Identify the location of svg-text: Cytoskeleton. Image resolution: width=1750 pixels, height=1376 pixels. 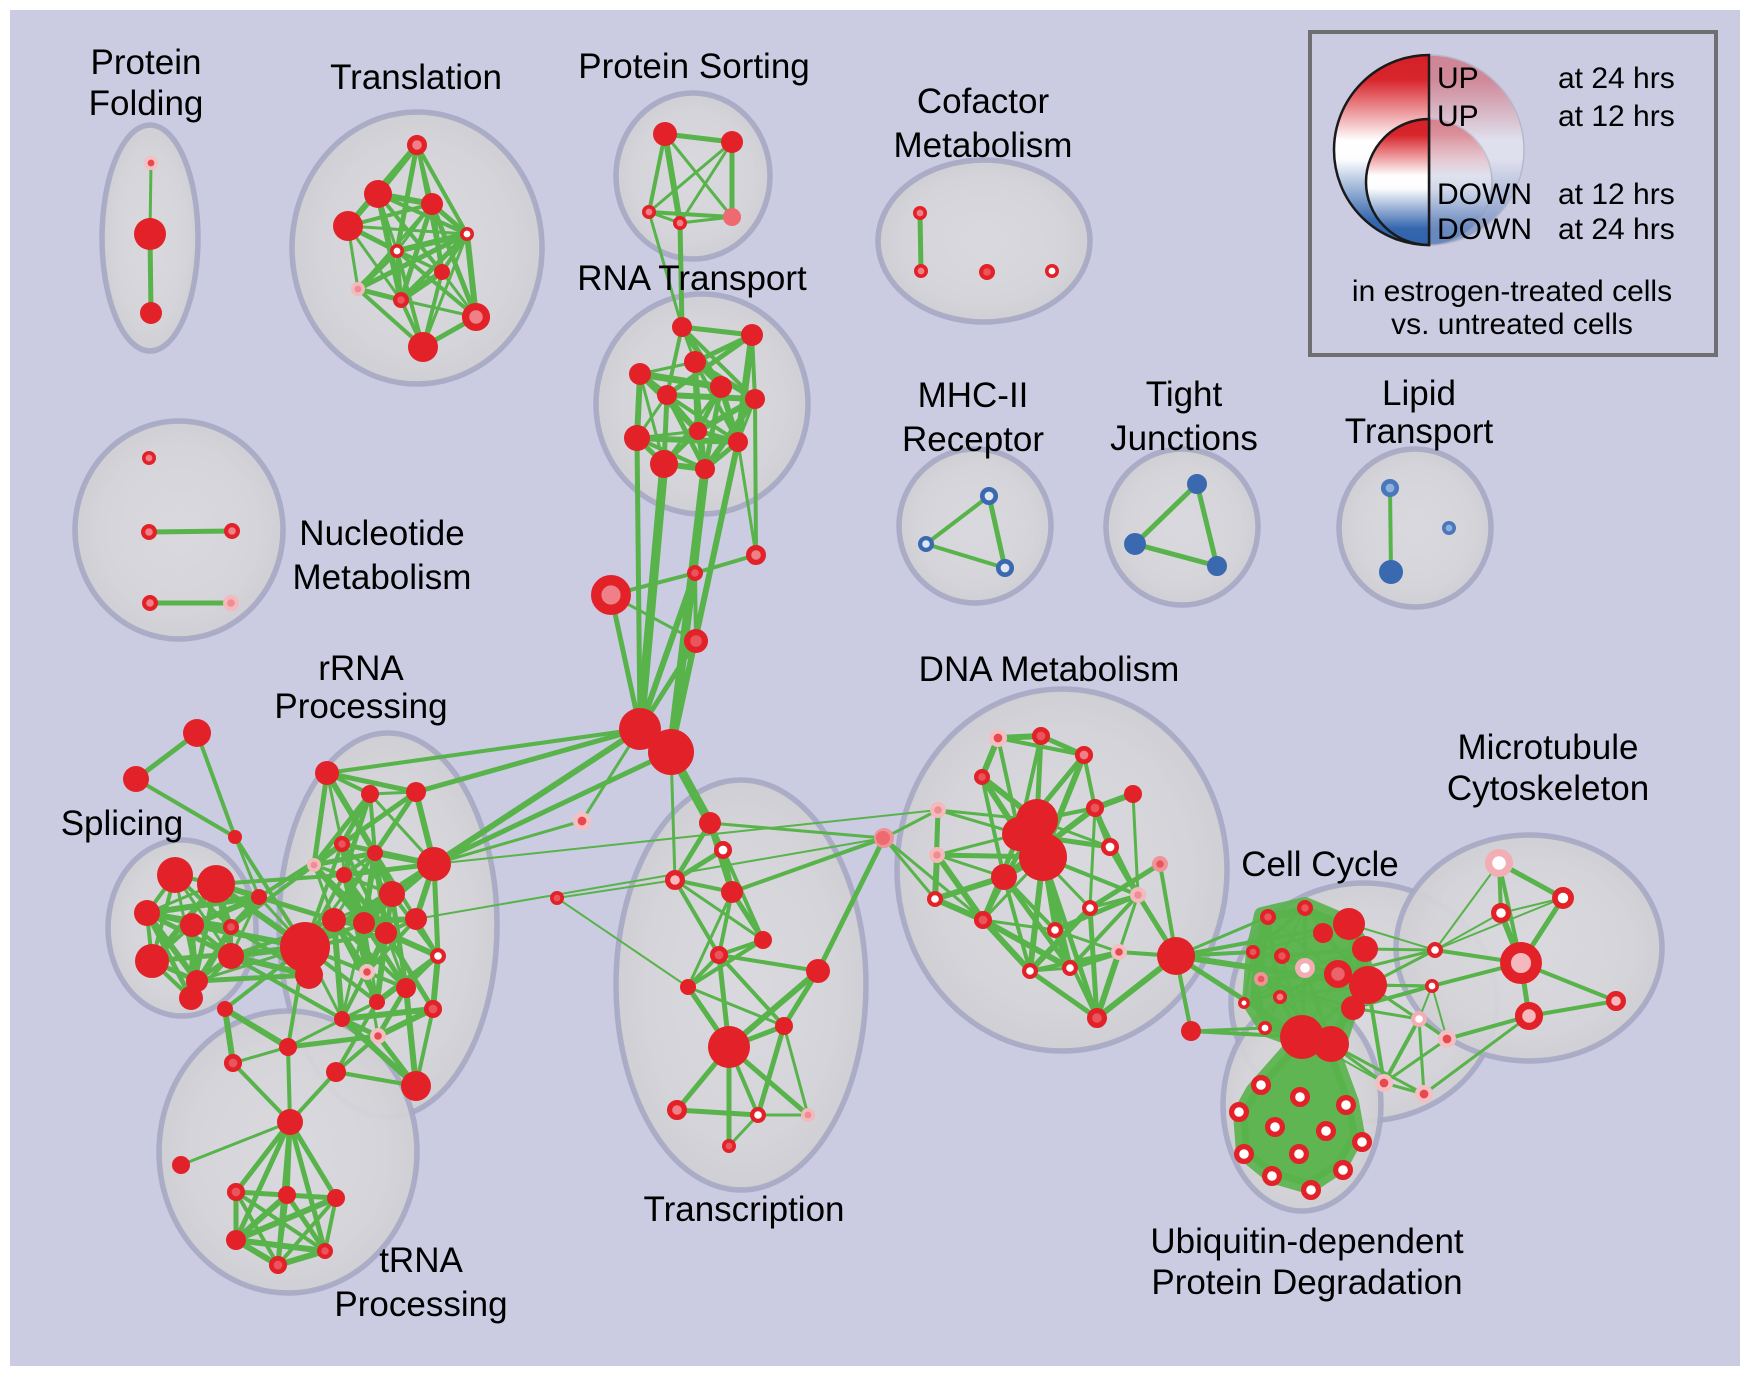
(1548, 788).